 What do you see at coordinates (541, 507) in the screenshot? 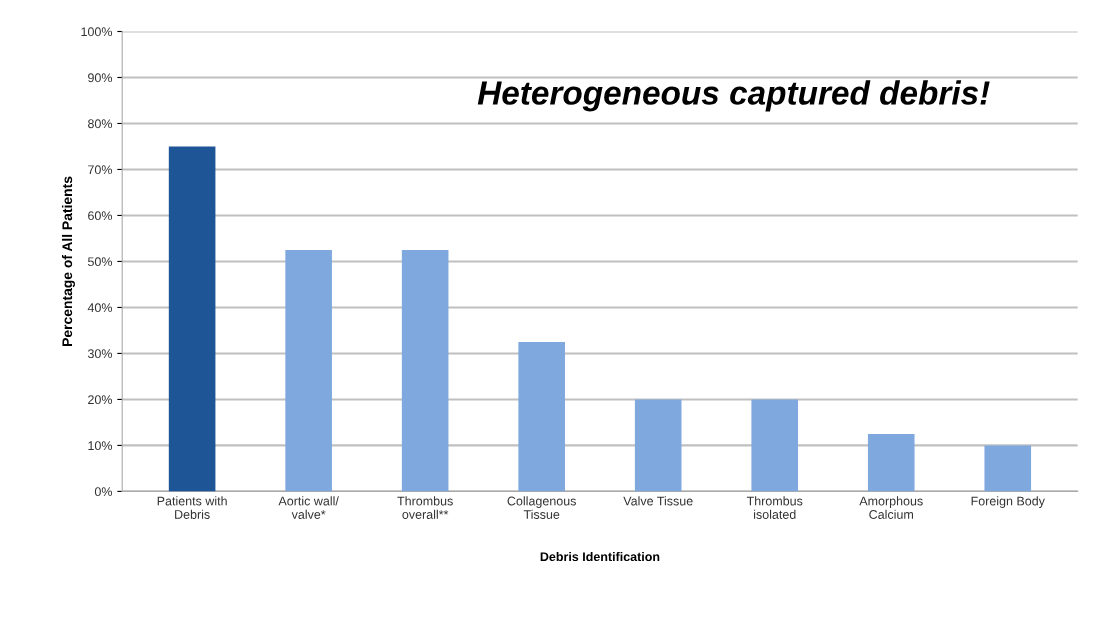
I see `x-tick-label: Collagenous Tissue` at bounding box center [541, 507].